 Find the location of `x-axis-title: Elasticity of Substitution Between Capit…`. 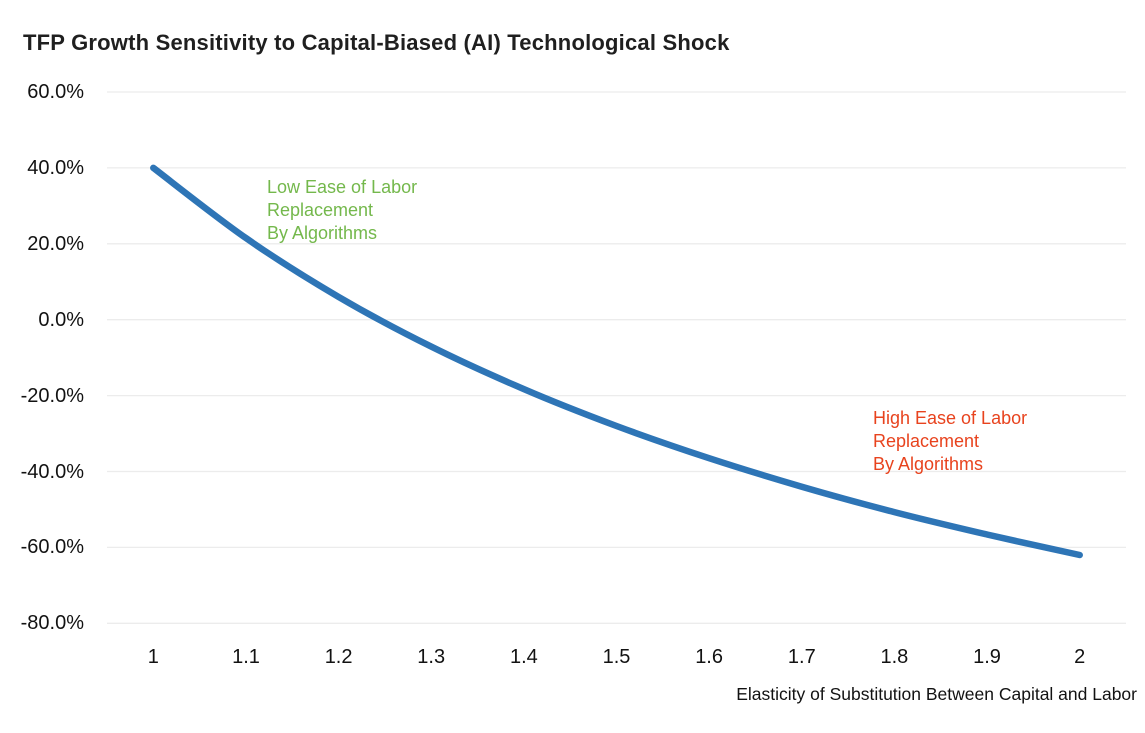

x-axis-title: Elasticity of Substitution Between Capit… is located at coordinates (936, 694).